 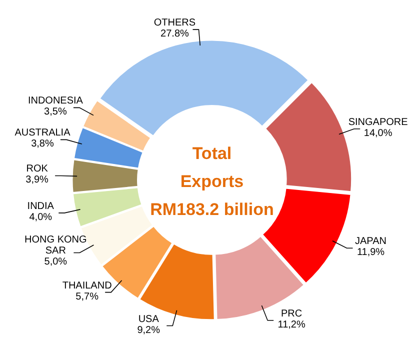 What do you see at coordinates (87, 286) in the screenshot?
I see `slice-label: THAILAND` at bounding box center [87, 286].